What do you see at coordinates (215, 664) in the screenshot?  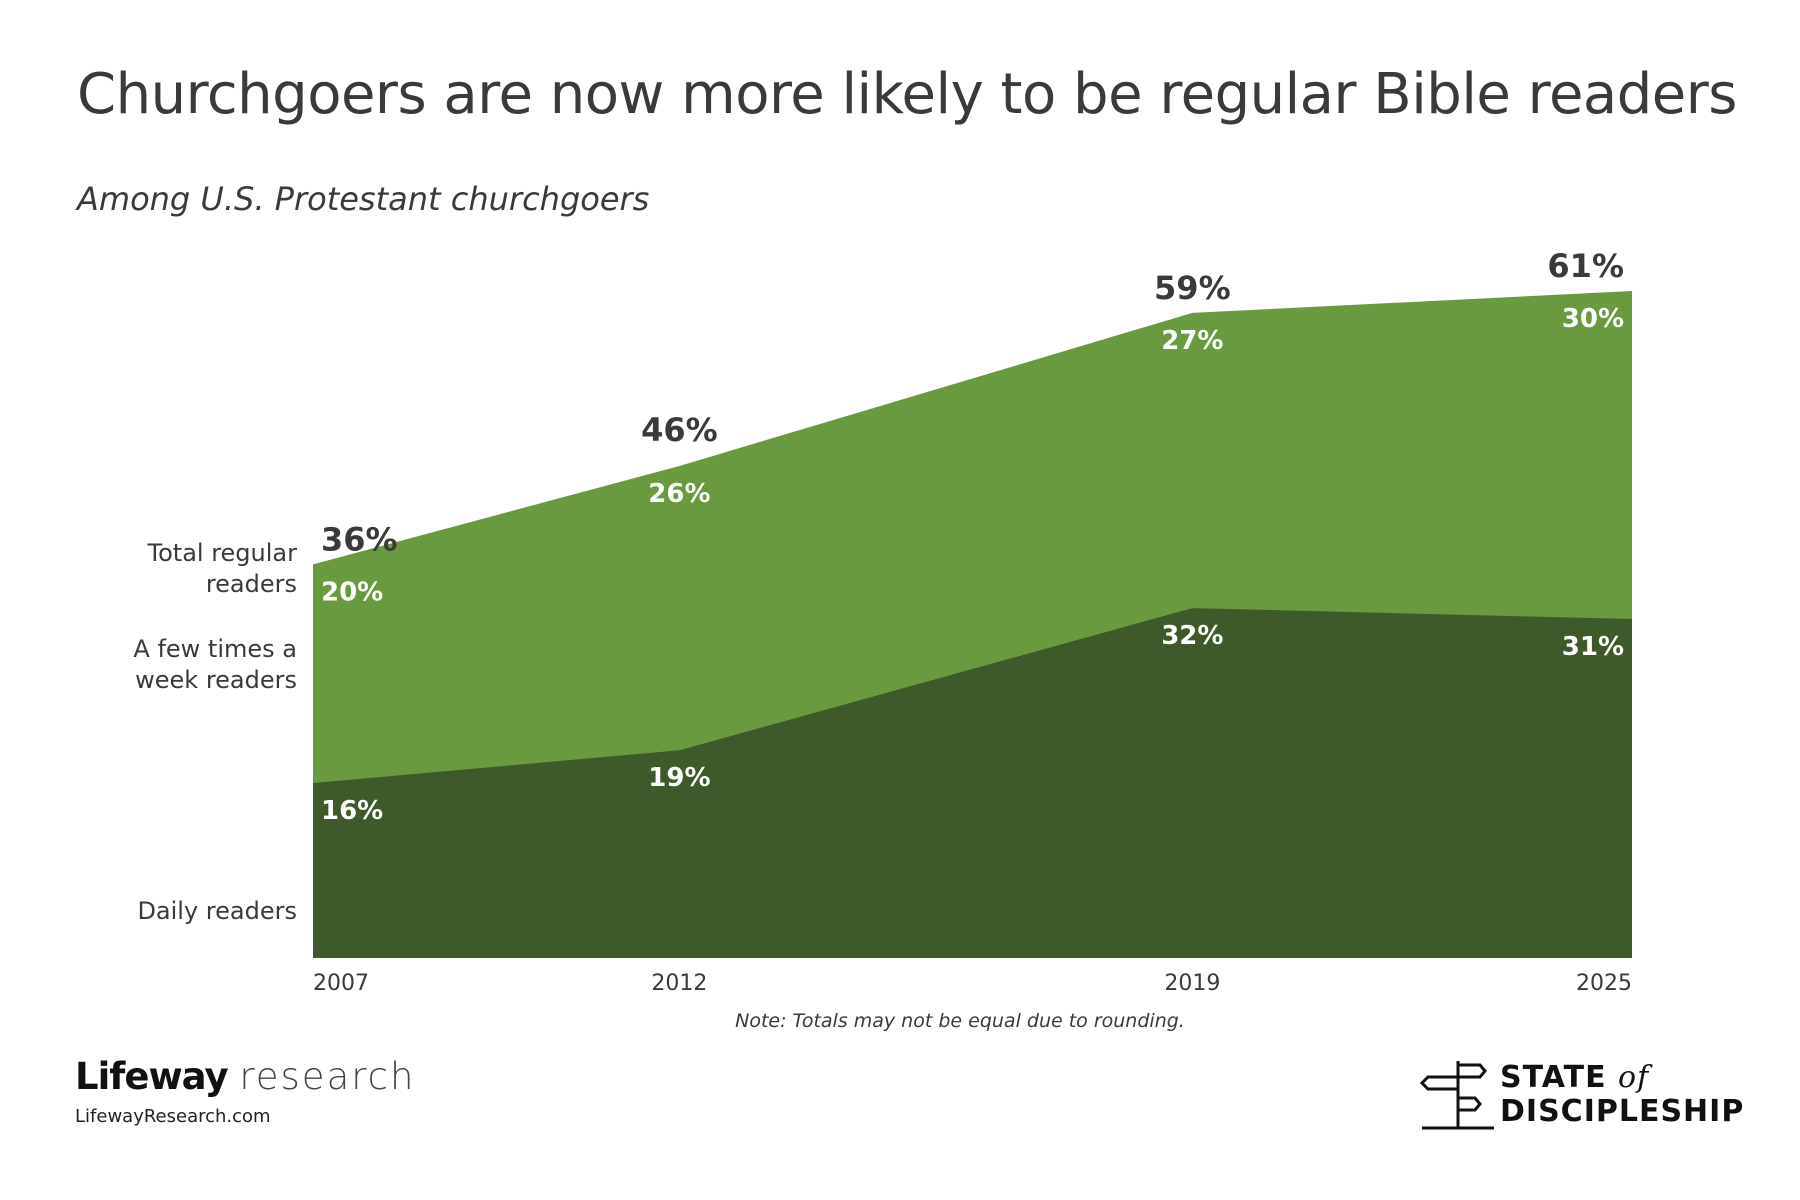 I see `label-few-times-week-readers: A few times a week readers` at bounding box center [215, 664].